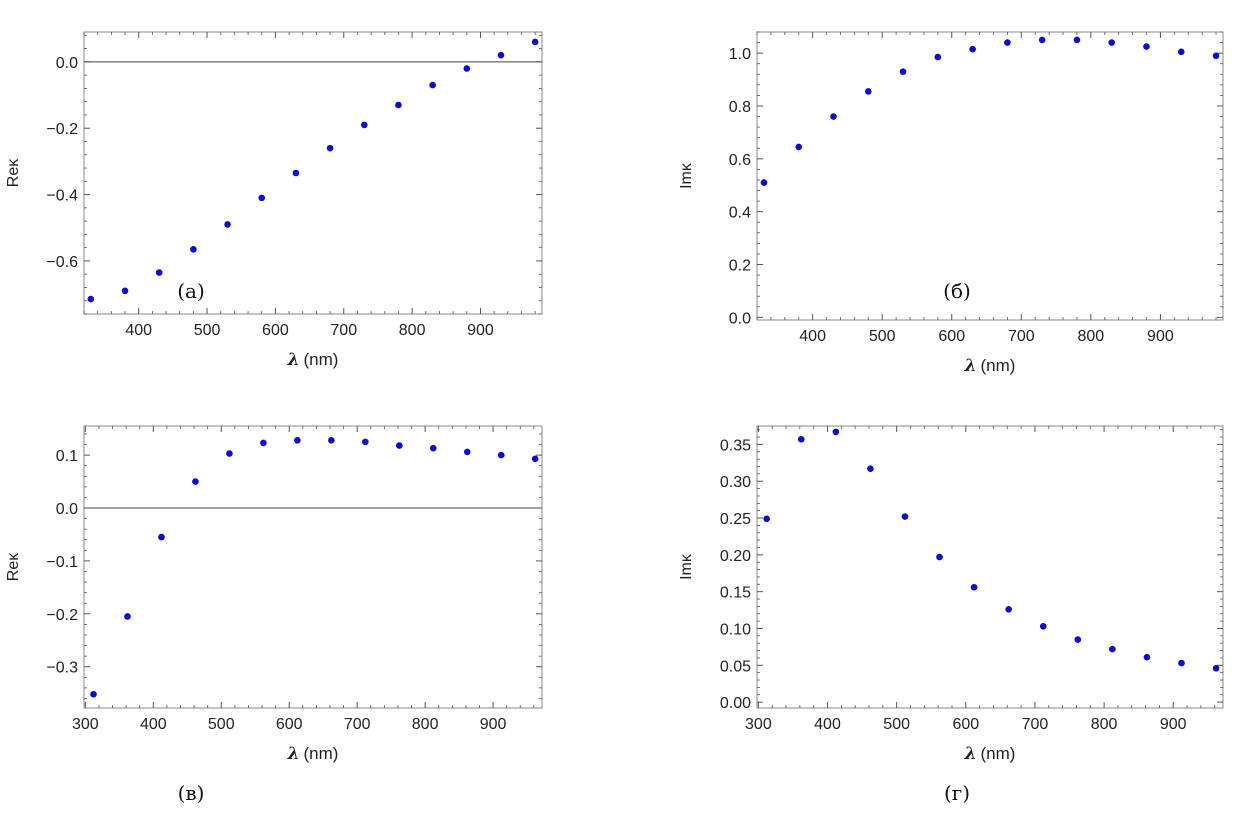 The height and width of the screenshot is (824, 1249). Describe the element at coordinates (62, 562) in the screenshot. I see `y-tick-label: −0.1` at that location.